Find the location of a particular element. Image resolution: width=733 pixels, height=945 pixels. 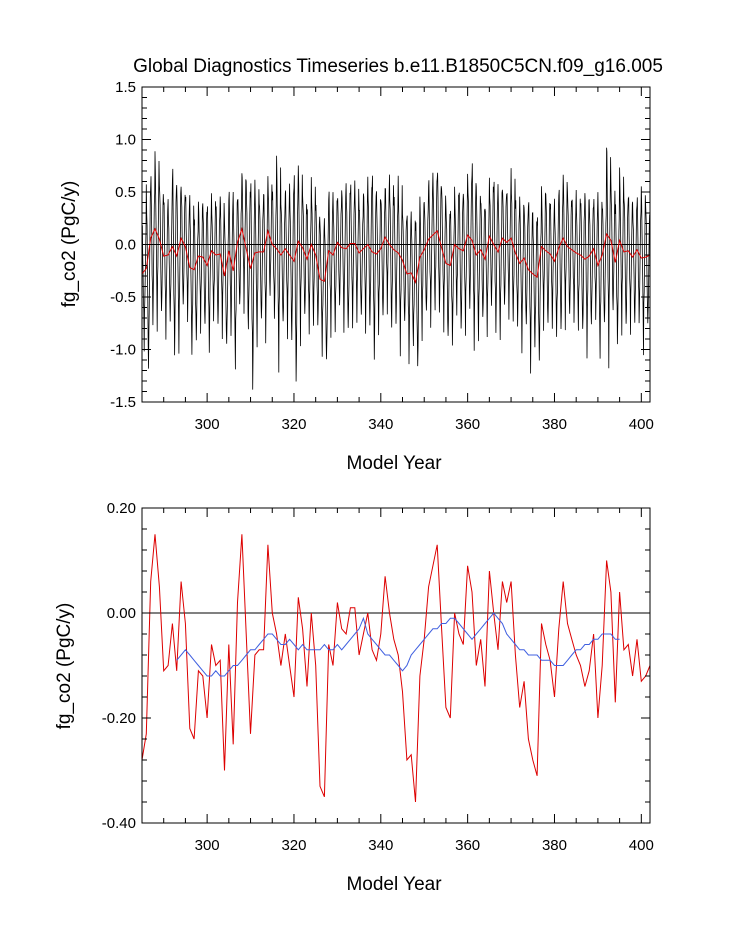

y-tick-label: 0.5 is located at coordinates (125, 192).